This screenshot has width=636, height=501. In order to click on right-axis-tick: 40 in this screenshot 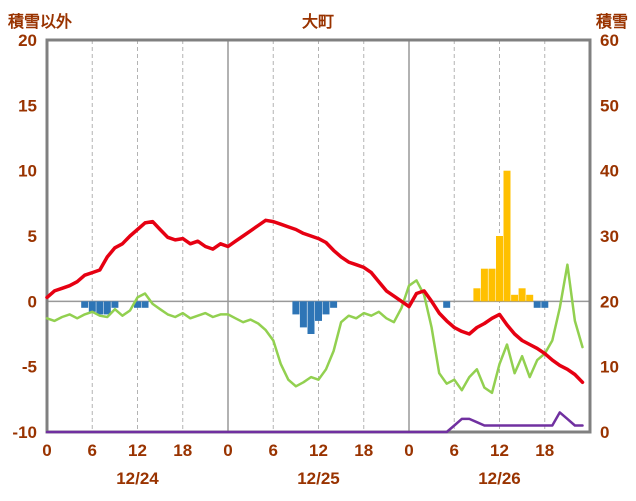, I will do `click(609, 171)`.